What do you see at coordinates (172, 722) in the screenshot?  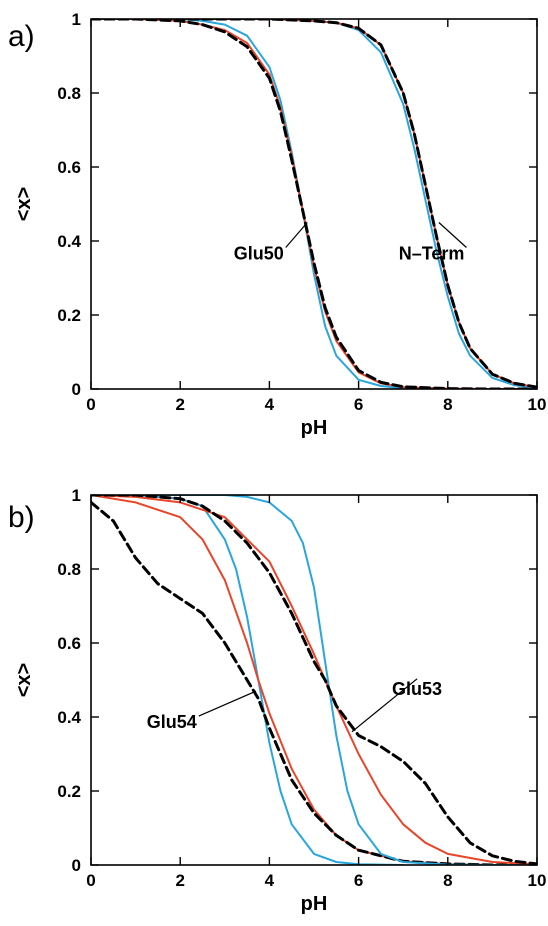 I see `annotation-label: Glu54` at bounding box center [172, 722].